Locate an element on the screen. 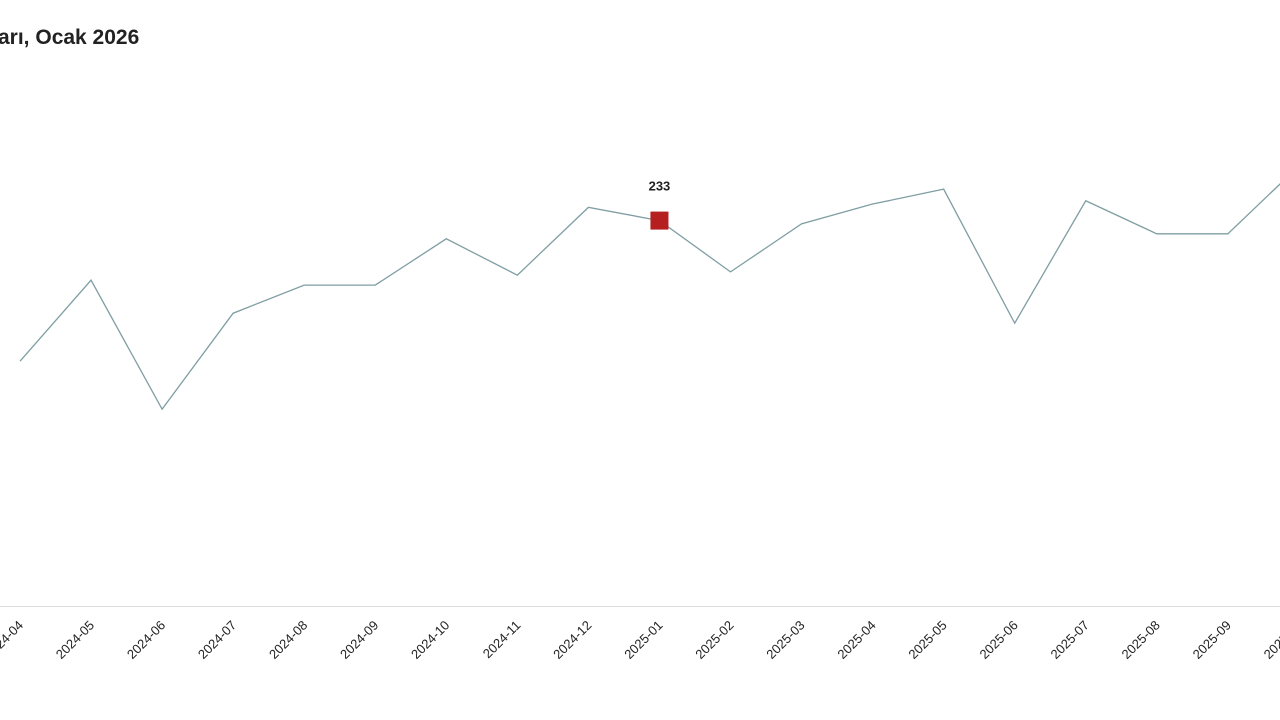 This screenshot has width=1280, height=720. highlight-marker is located at coordinates (659, 220).